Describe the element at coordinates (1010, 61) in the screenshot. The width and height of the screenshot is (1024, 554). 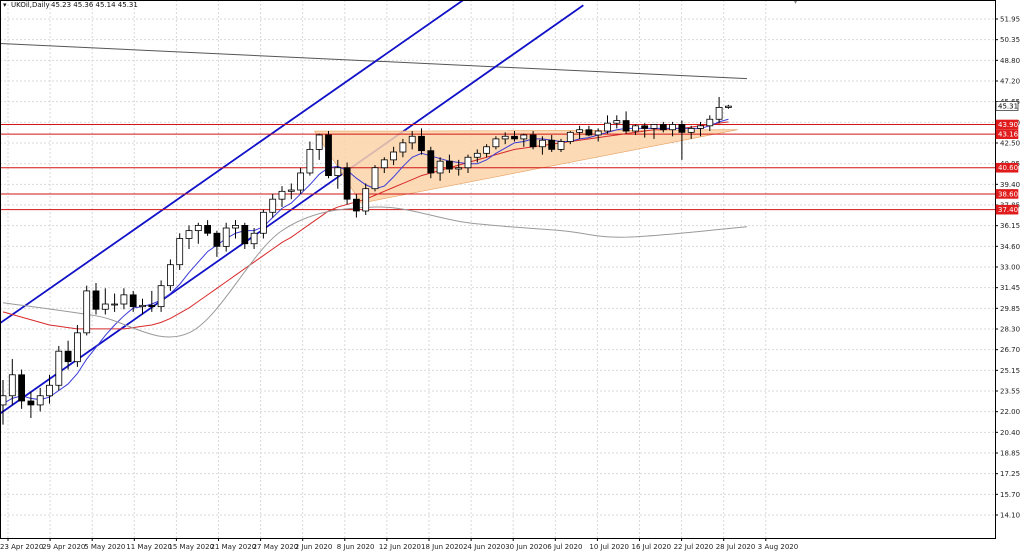
I see `y-tick-label: 48.80` at that location.